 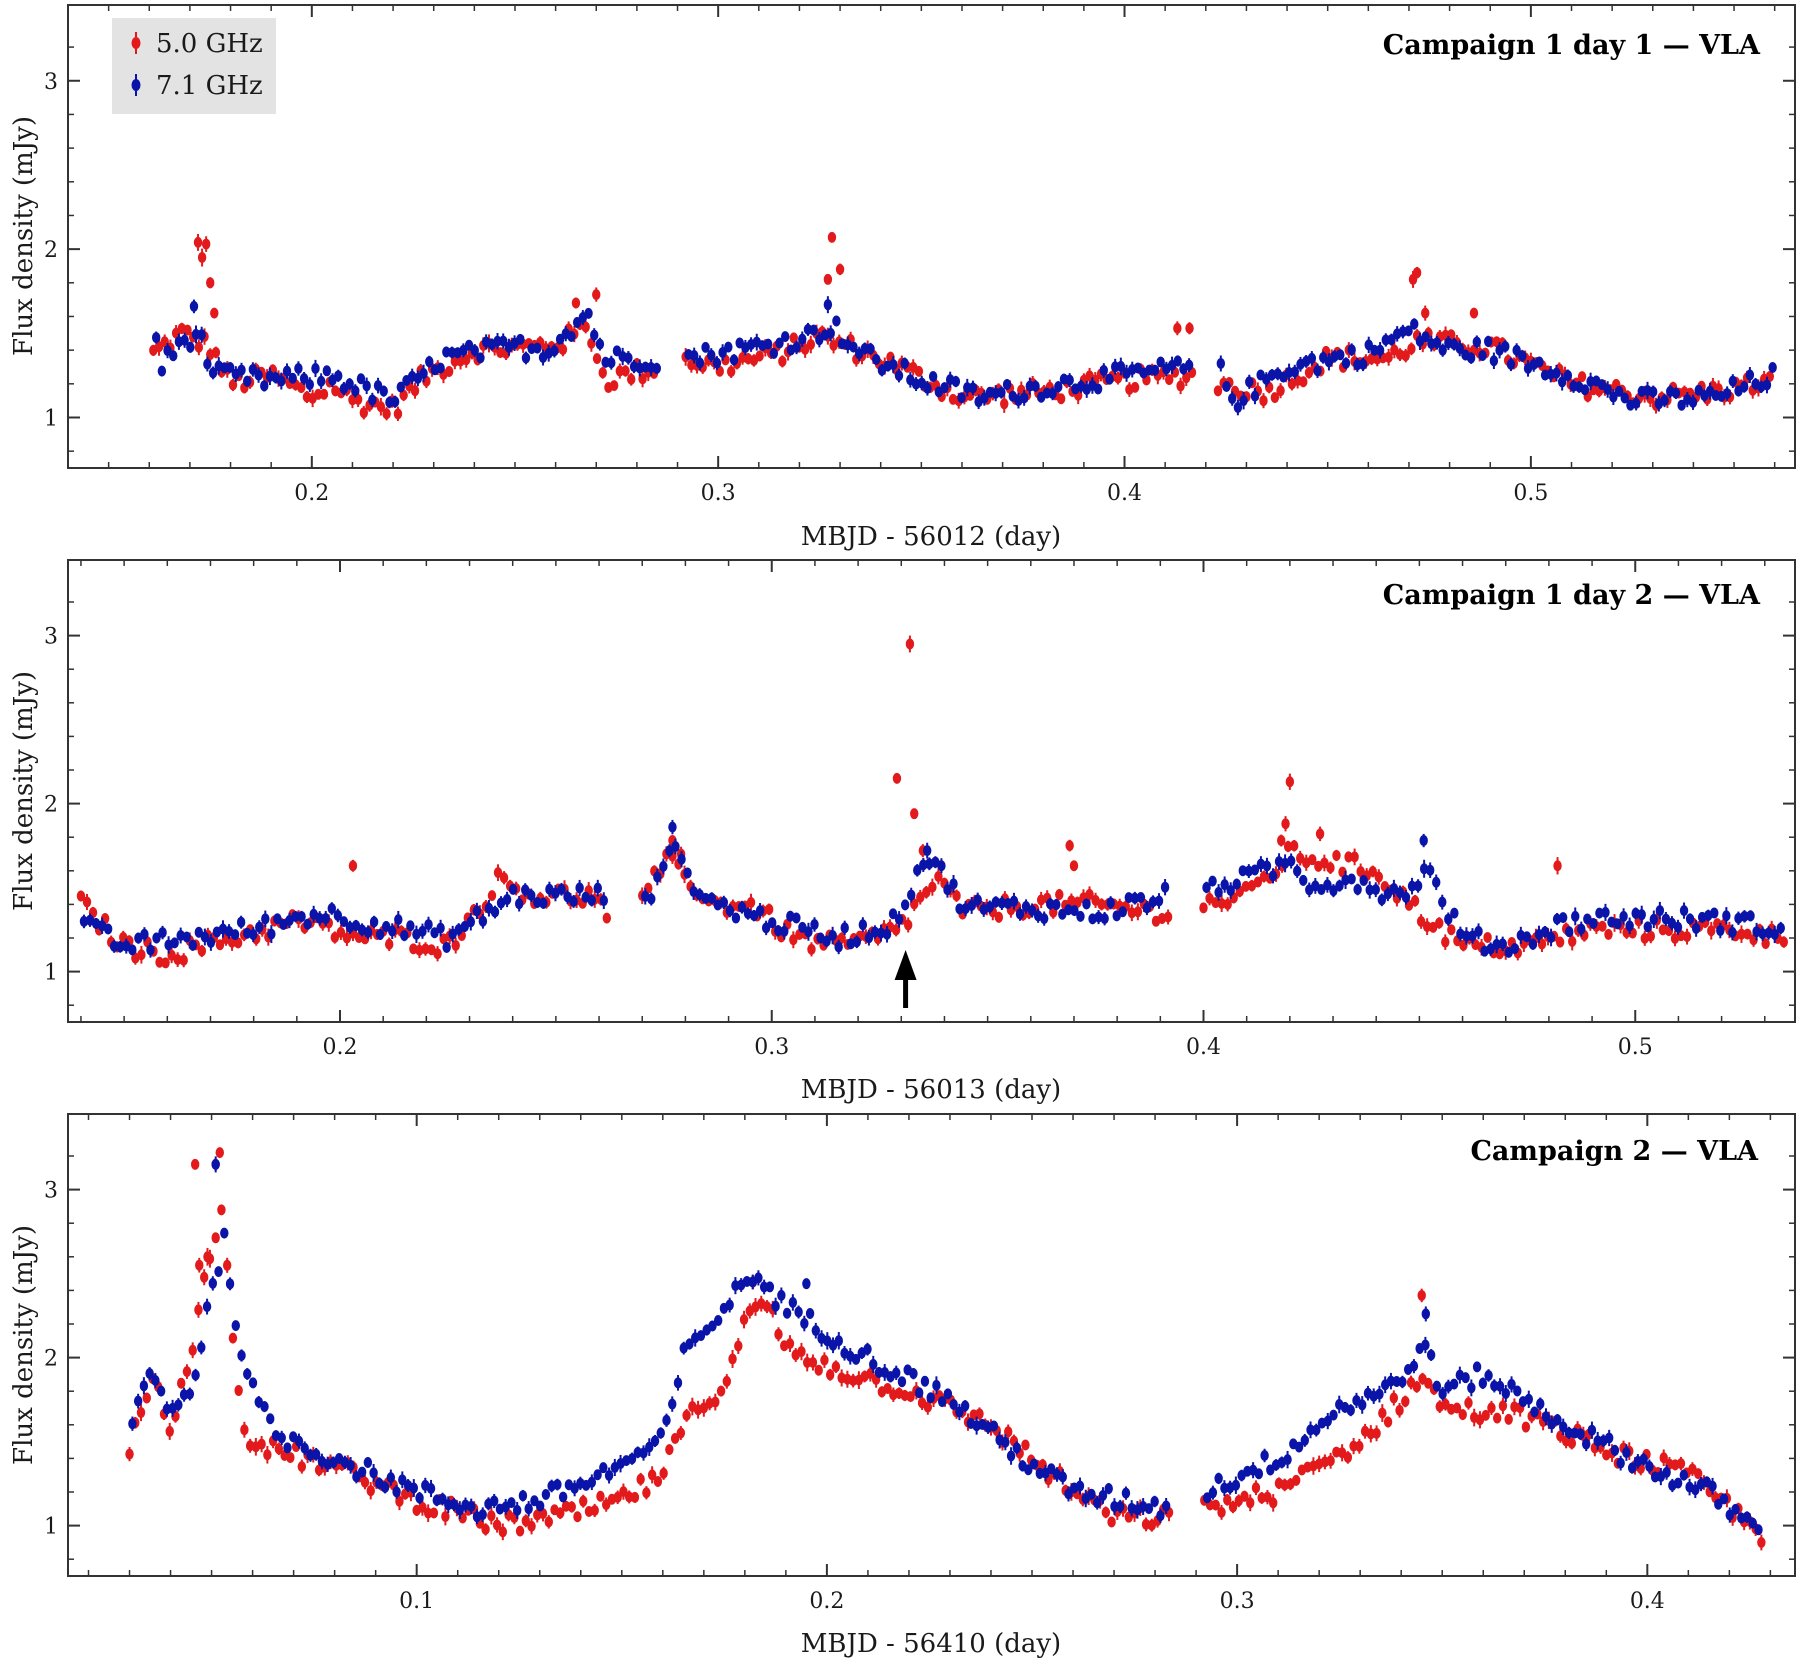 I want to click on x-tick-label: 0.3, so click(x=1237, y=1601).